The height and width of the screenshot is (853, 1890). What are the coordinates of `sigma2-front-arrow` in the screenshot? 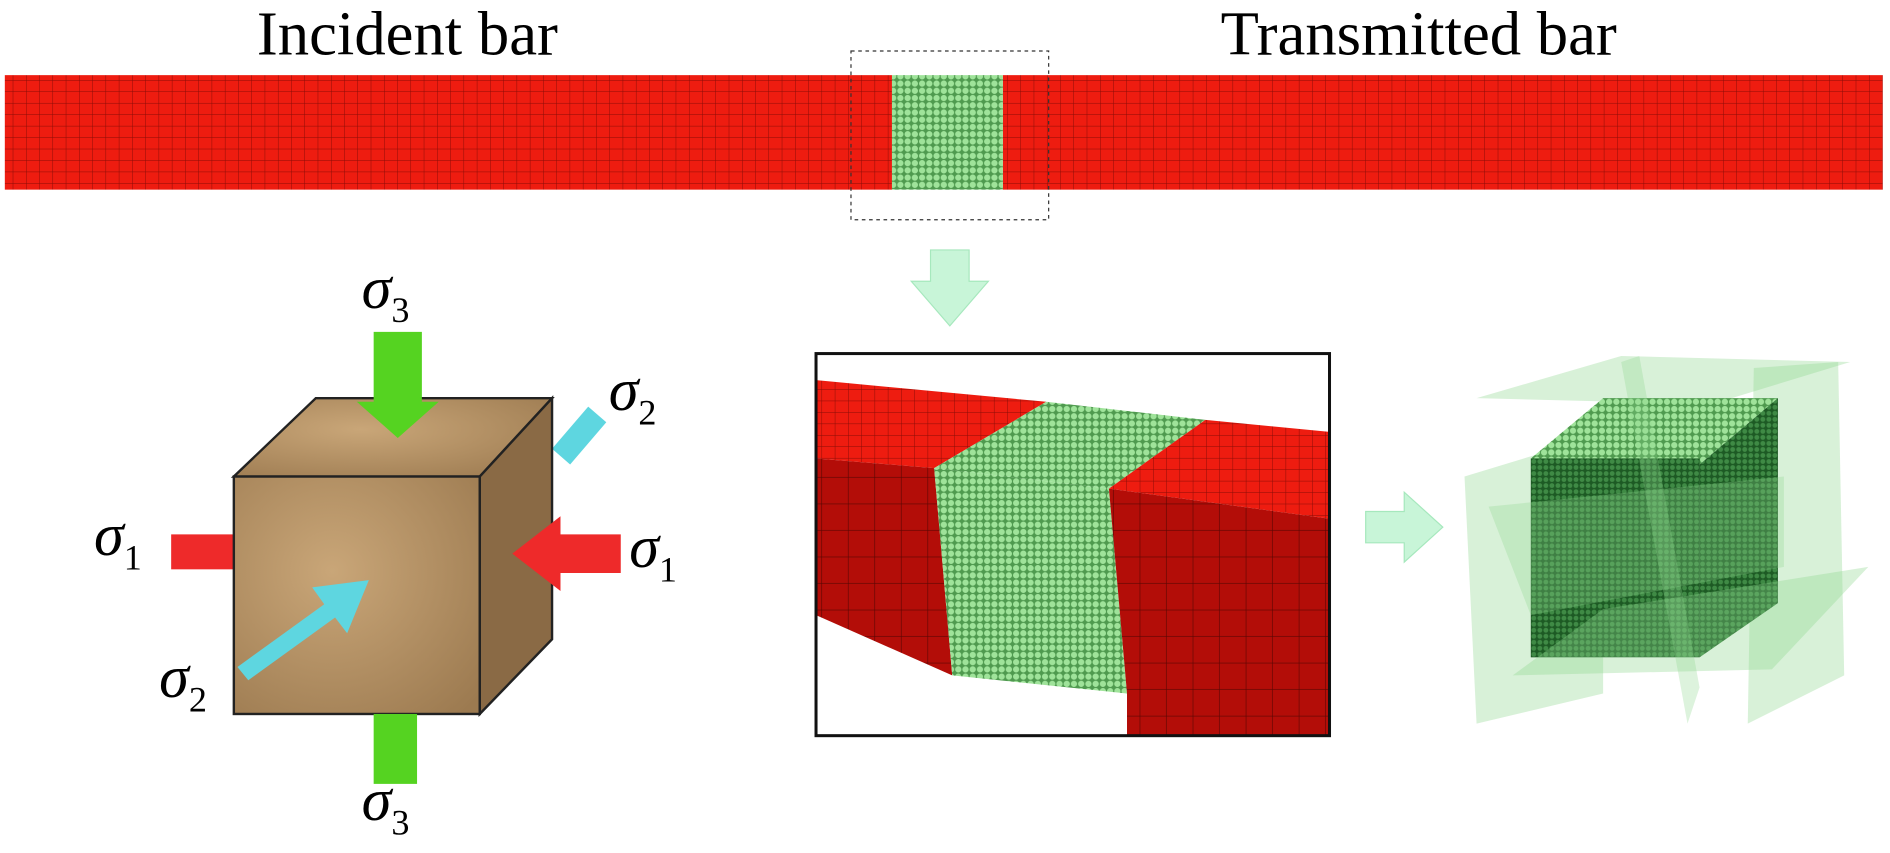 It's located at (303, 630).